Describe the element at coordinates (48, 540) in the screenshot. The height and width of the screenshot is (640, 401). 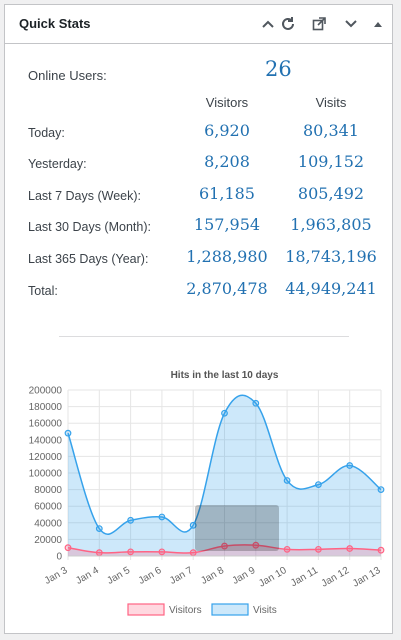
I see `y-tick-label: 20000` at that location.